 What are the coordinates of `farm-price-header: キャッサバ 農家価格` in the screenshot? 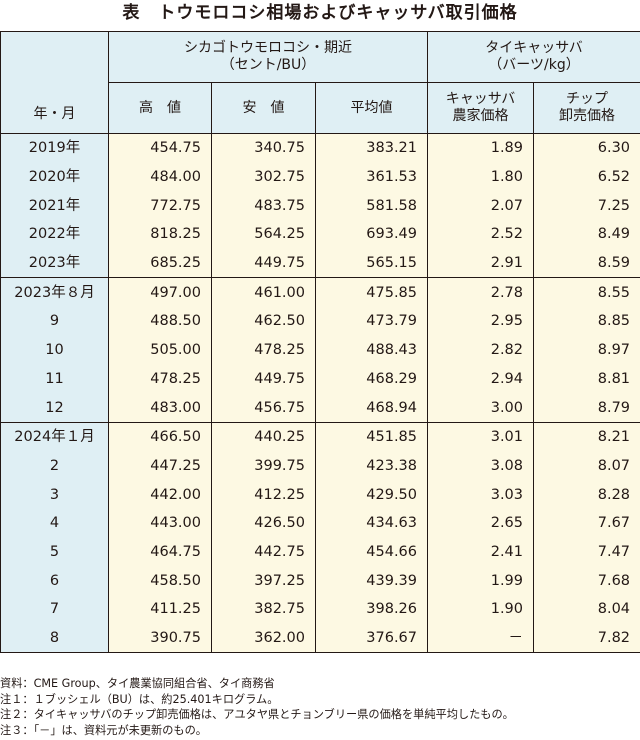 It's located at (481, 108).